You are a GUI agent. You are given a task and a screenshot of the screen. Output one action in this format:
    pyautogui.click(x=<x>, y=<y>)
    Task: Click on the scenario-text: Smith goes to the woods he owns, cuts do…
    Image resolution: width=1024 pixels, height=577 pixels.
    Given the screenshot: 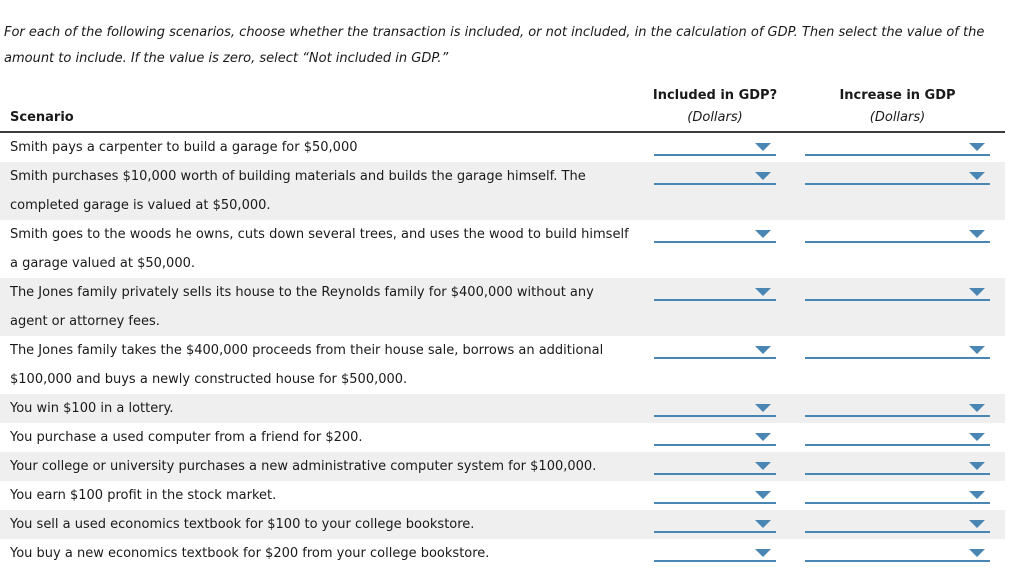 What is the action you would take?
    pyautogui.click(x=319, y=249)
    